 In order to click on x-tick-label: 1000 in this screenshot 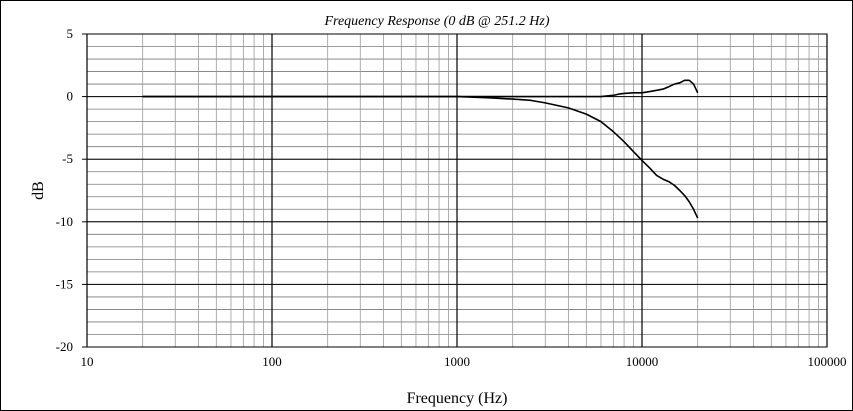, I will do `click(457, 361)`.